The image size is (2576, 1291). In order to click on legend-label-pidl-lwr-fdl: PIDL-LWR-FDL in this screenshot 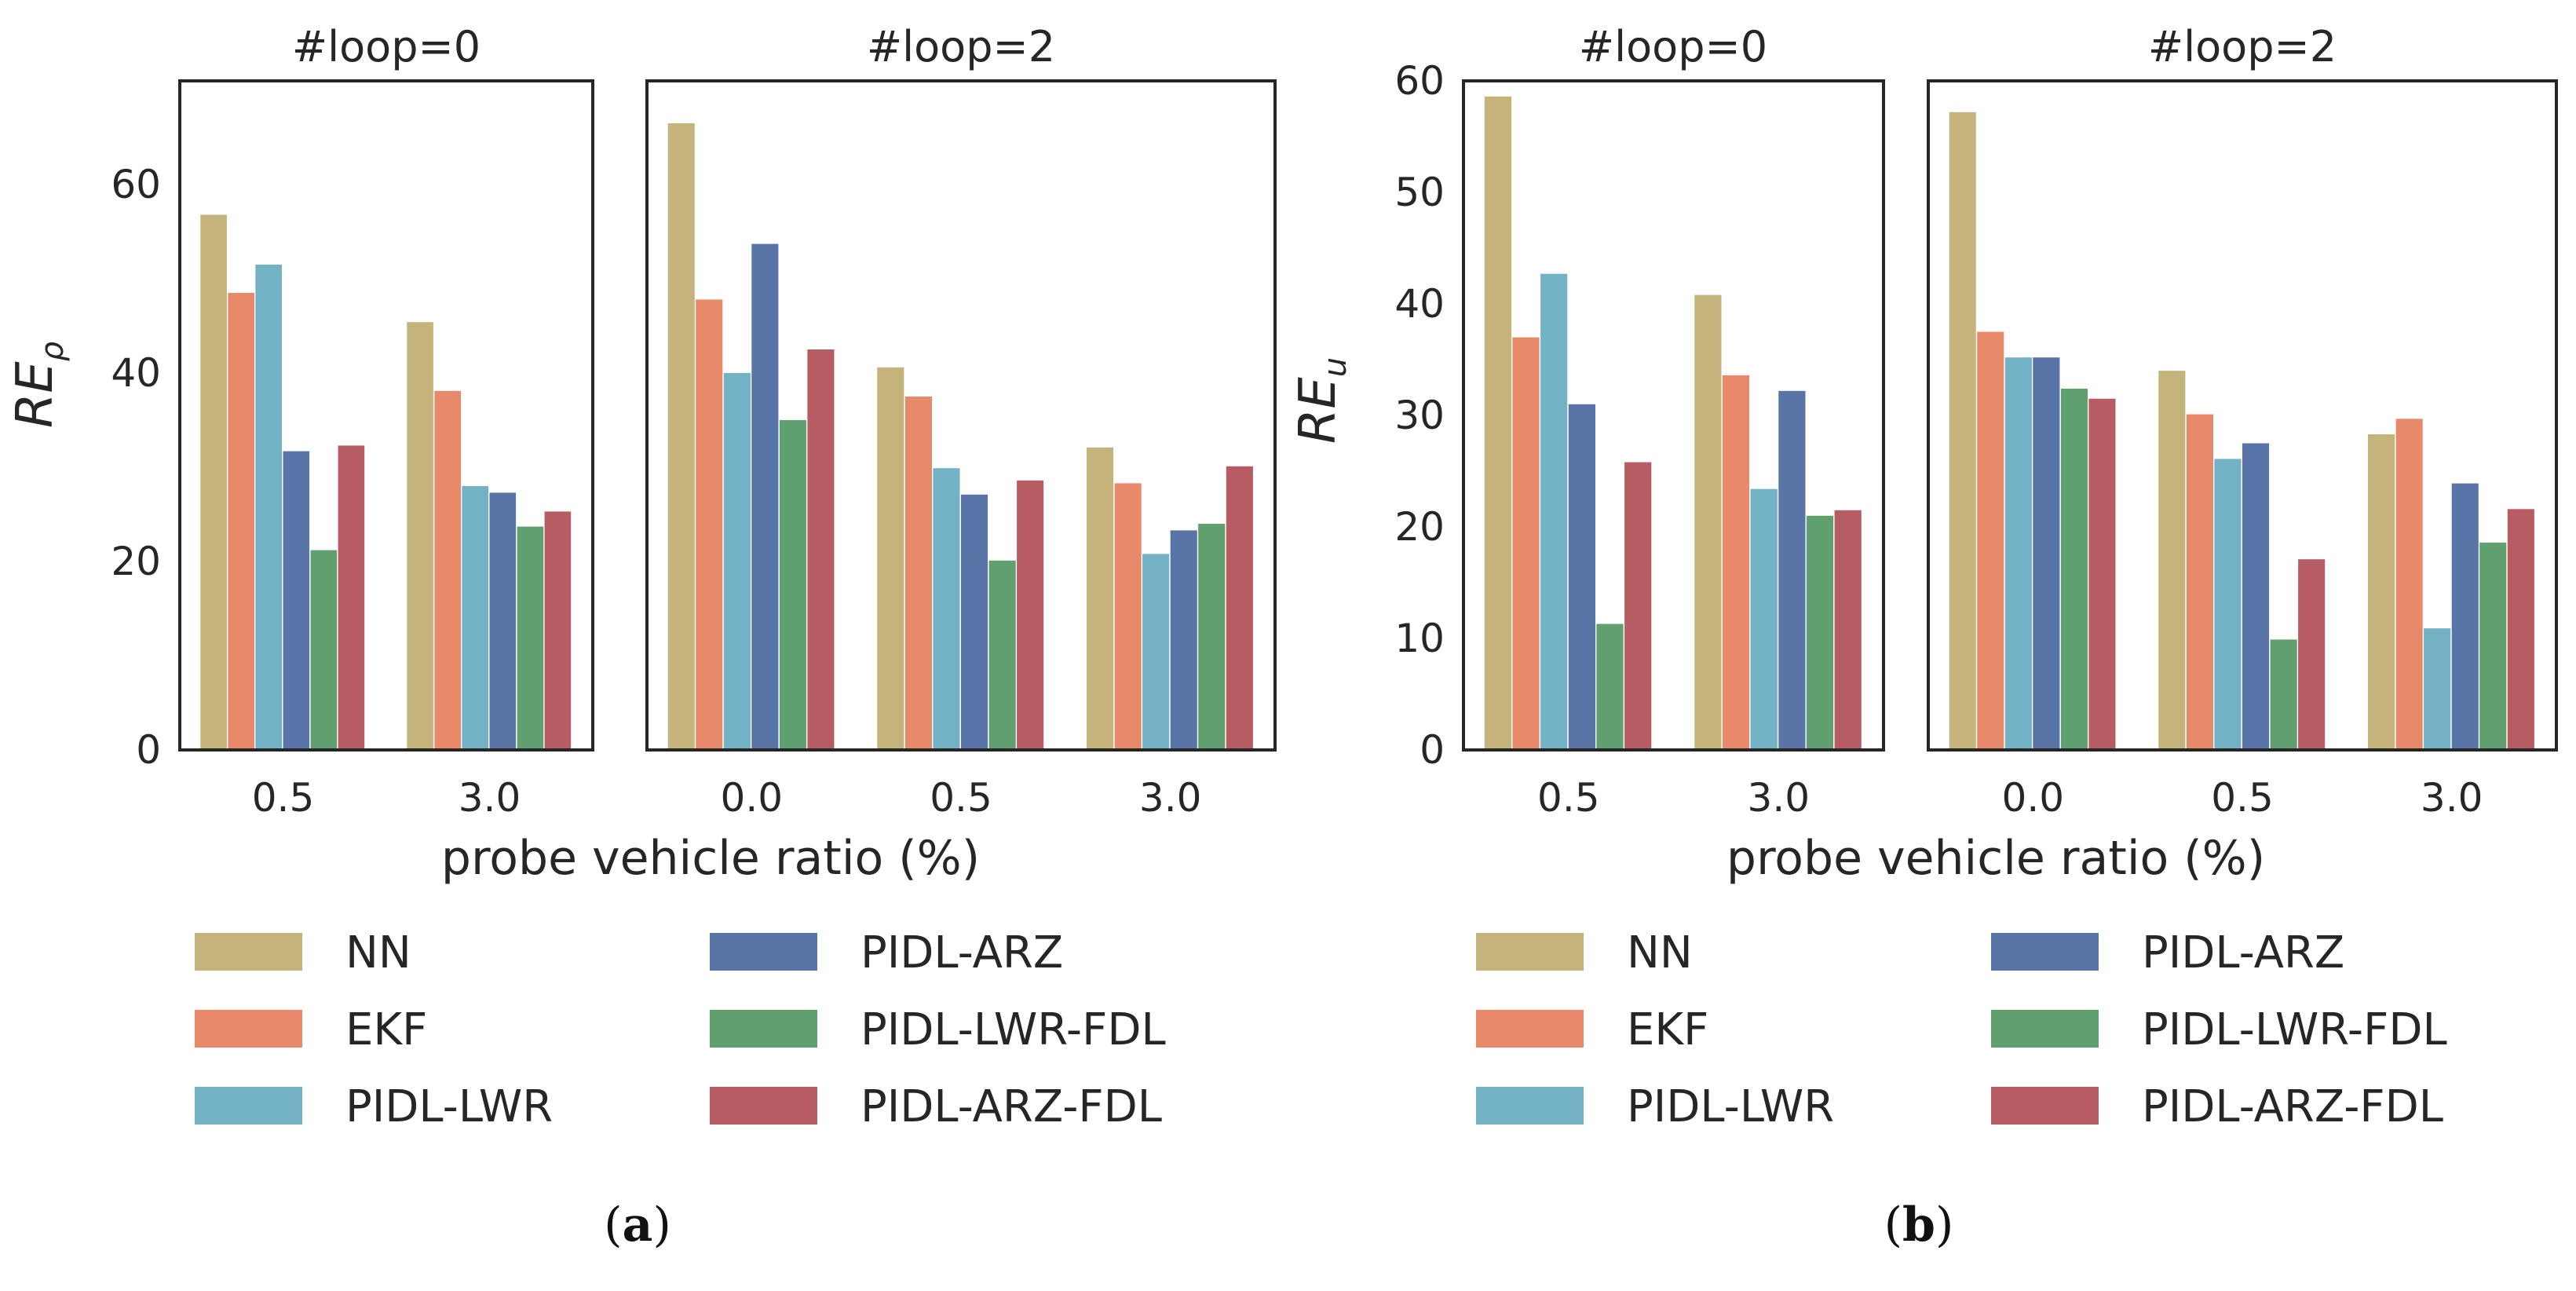, I will do `click(2294, 1030)`.